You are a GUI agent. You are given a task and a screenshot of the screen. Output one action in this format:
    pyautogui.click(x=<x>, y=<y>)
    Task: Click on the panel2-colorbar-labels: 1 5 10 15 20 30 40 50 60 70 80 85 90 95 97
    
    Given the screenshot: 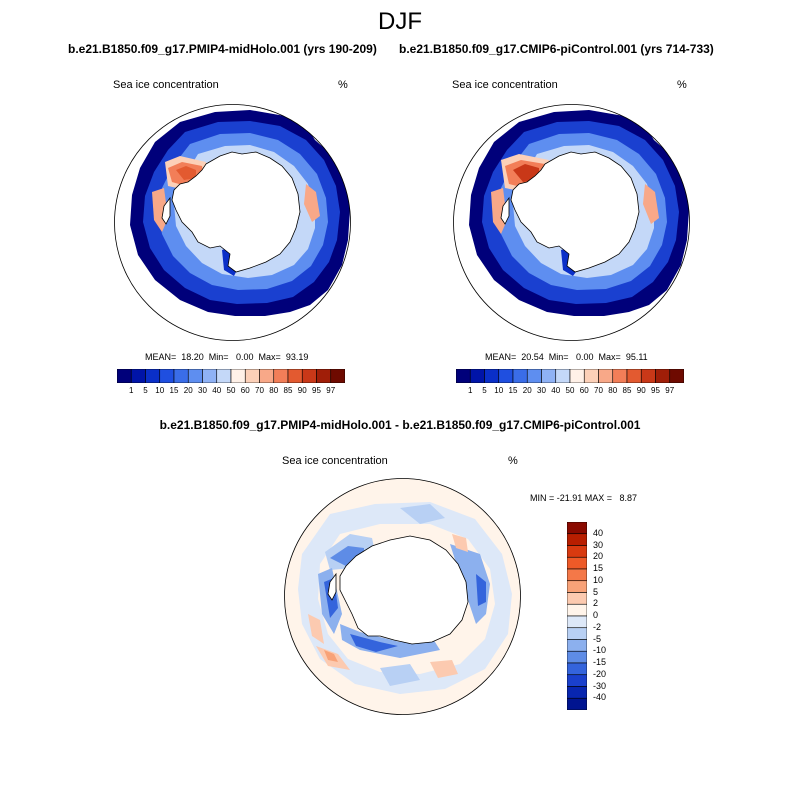 What is the action you would take?
    pyautogui.click(x=570, y=392)
    